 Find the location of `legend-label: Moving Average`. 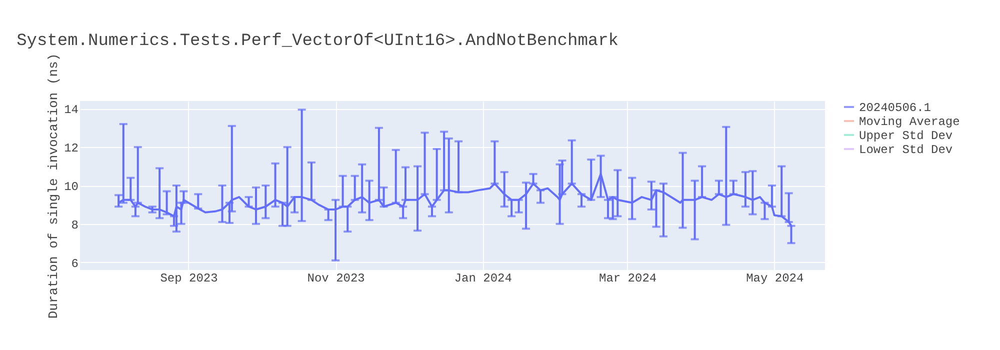

legend-label: Moving Average is located at coordinates (909, 122).